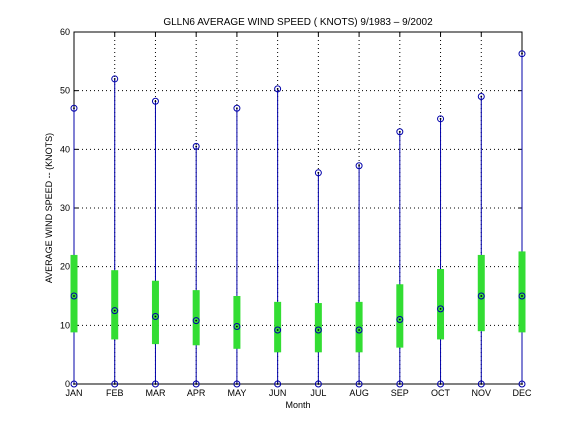 This screenshot has width=576, height=437. I want to click on median-marker-jul, so click(318, 330).